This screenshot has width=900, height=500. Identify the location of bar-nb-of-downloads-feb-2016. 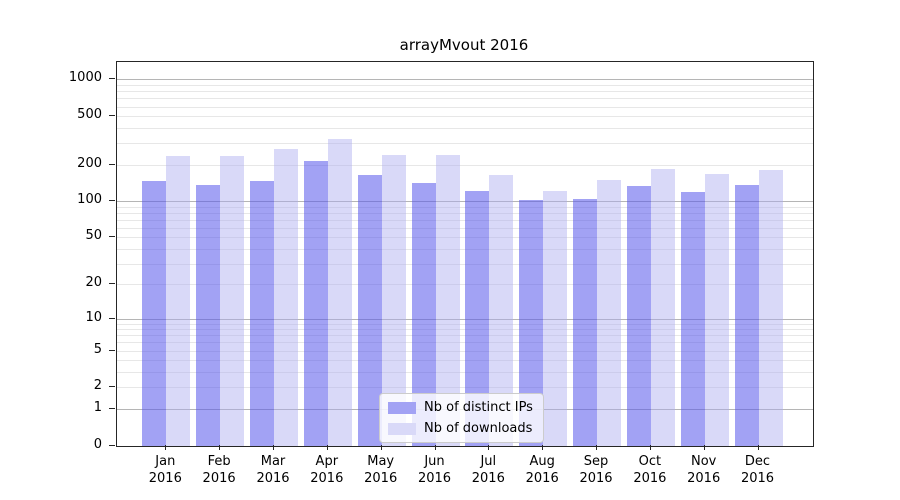
(232, 300).